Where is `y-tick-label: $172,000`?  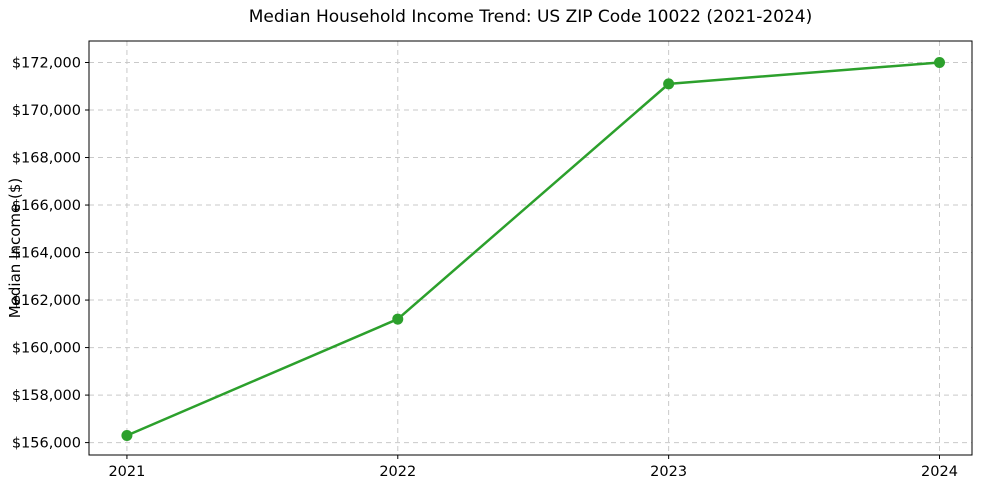 y-tick-label: $172,000 is located at coordinates (46, 64).